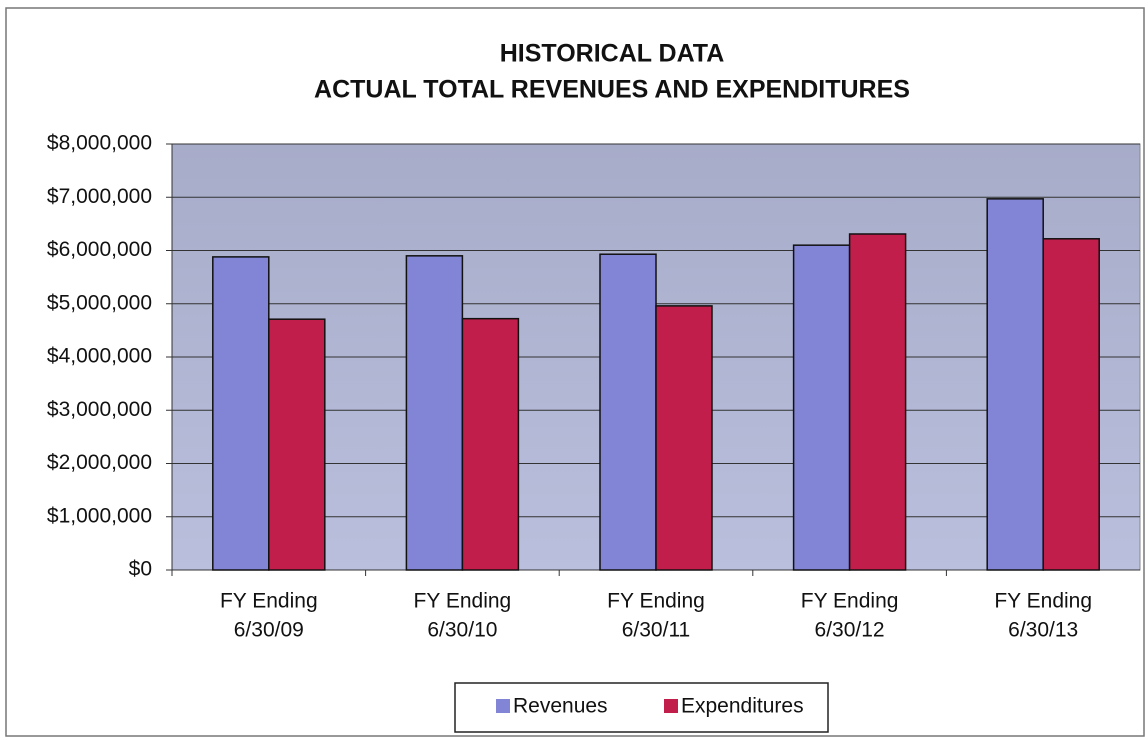 Image resolution: width=1148 pixels, height=740 pixels. Describe the element at coordinates (99, 249) in the screenshot. I see `y-tick-label: $6,000,000` at that location.